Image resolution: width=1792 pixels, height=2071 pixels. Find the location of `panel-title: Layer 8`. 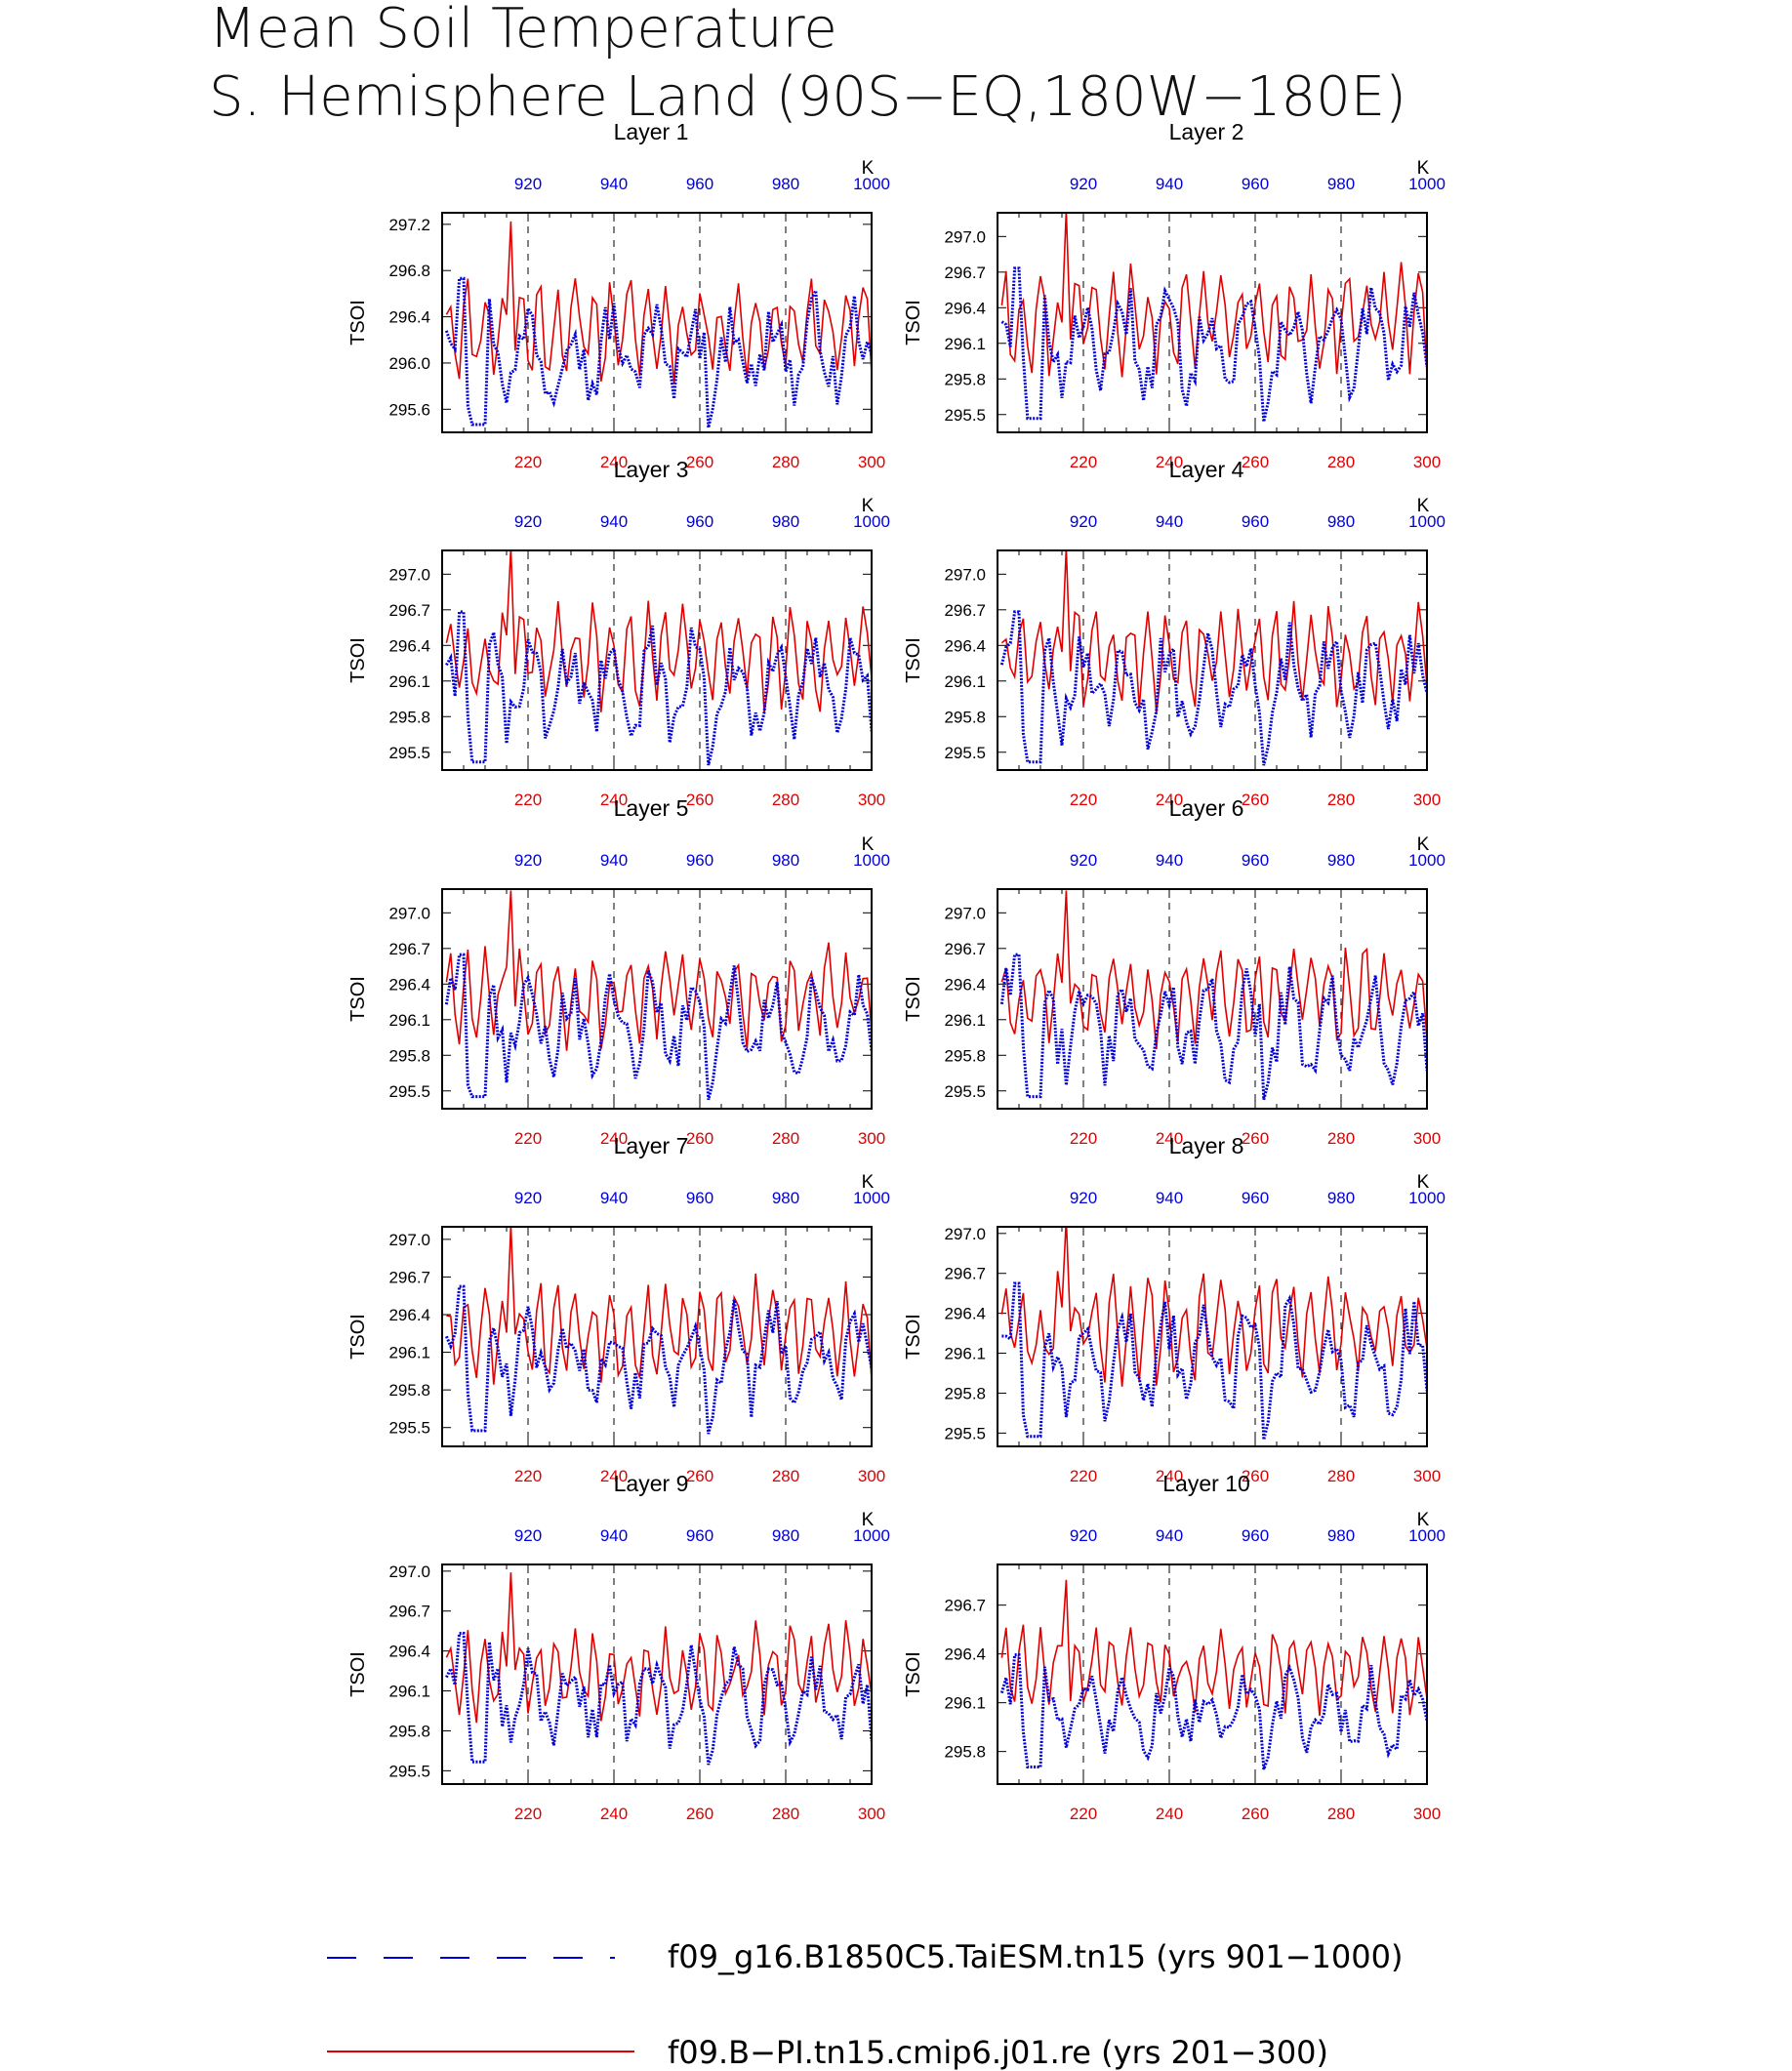

panel-title: Layer 8 is located at coordinates (1206, 1146).